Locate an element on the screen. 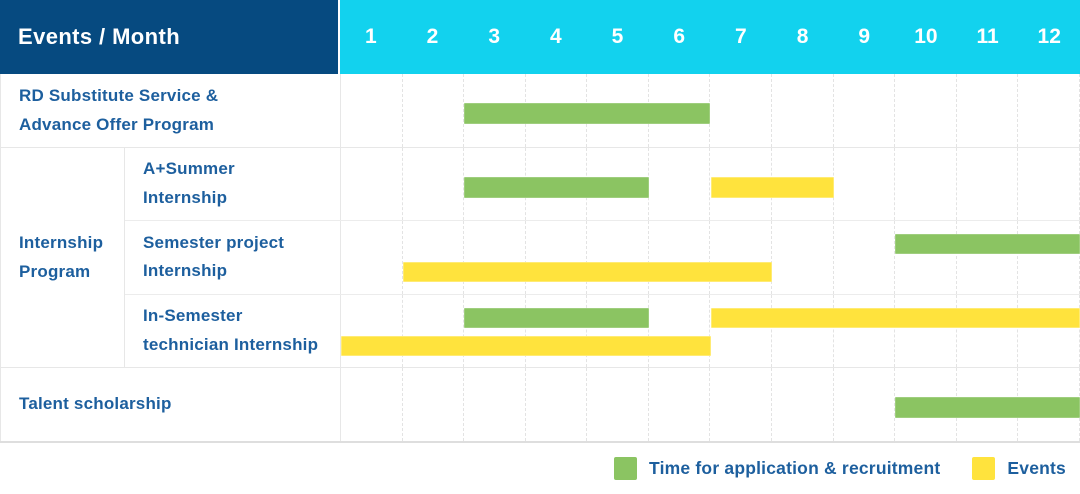  group-label-cell: Internship Program is located at coordinates (63, 257).